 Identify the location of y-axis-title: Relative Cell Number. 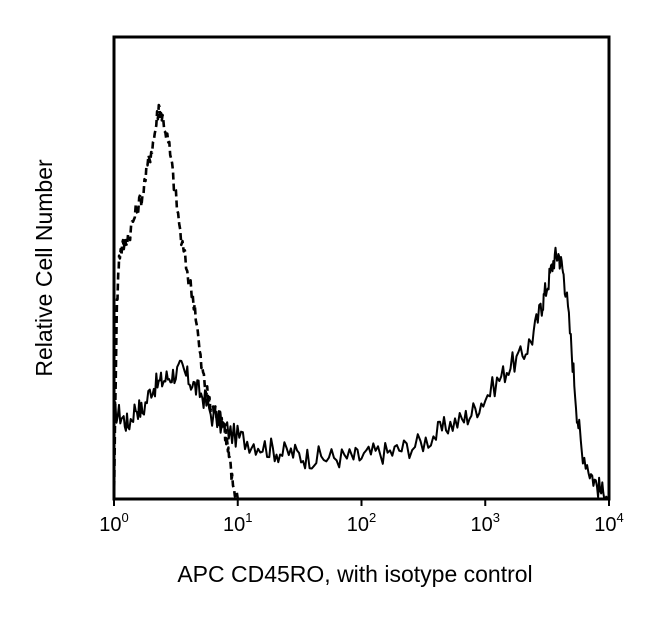
(44, 268).